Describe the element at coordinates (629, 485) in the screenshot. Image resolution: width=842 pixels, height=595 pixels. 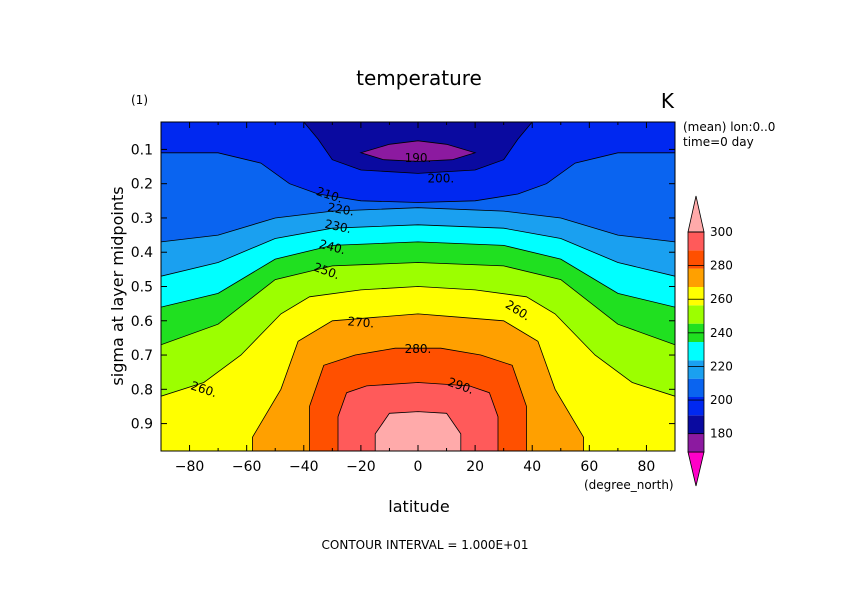
I see `x-axis-unit: (degree_north)` at that location.